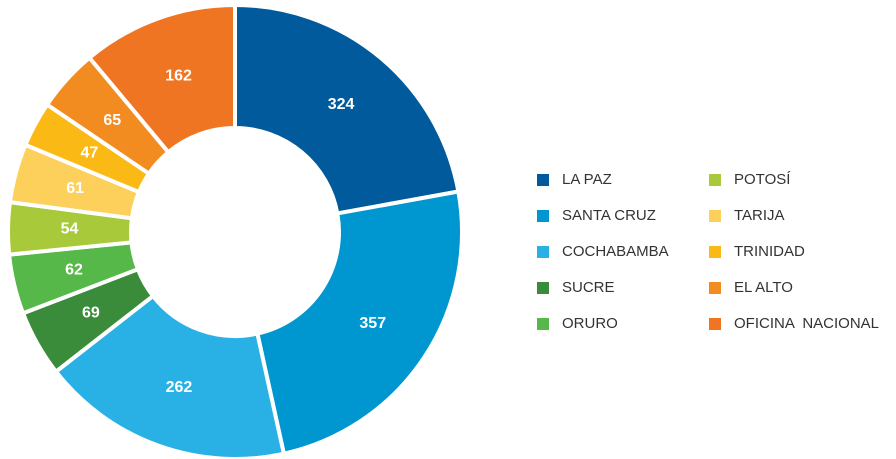 This screenshot has height=459, width=896. What do you see at coordinates (179, 387) in the screenshot?
I see `data-label: 262` at bounding box center [179, 387].